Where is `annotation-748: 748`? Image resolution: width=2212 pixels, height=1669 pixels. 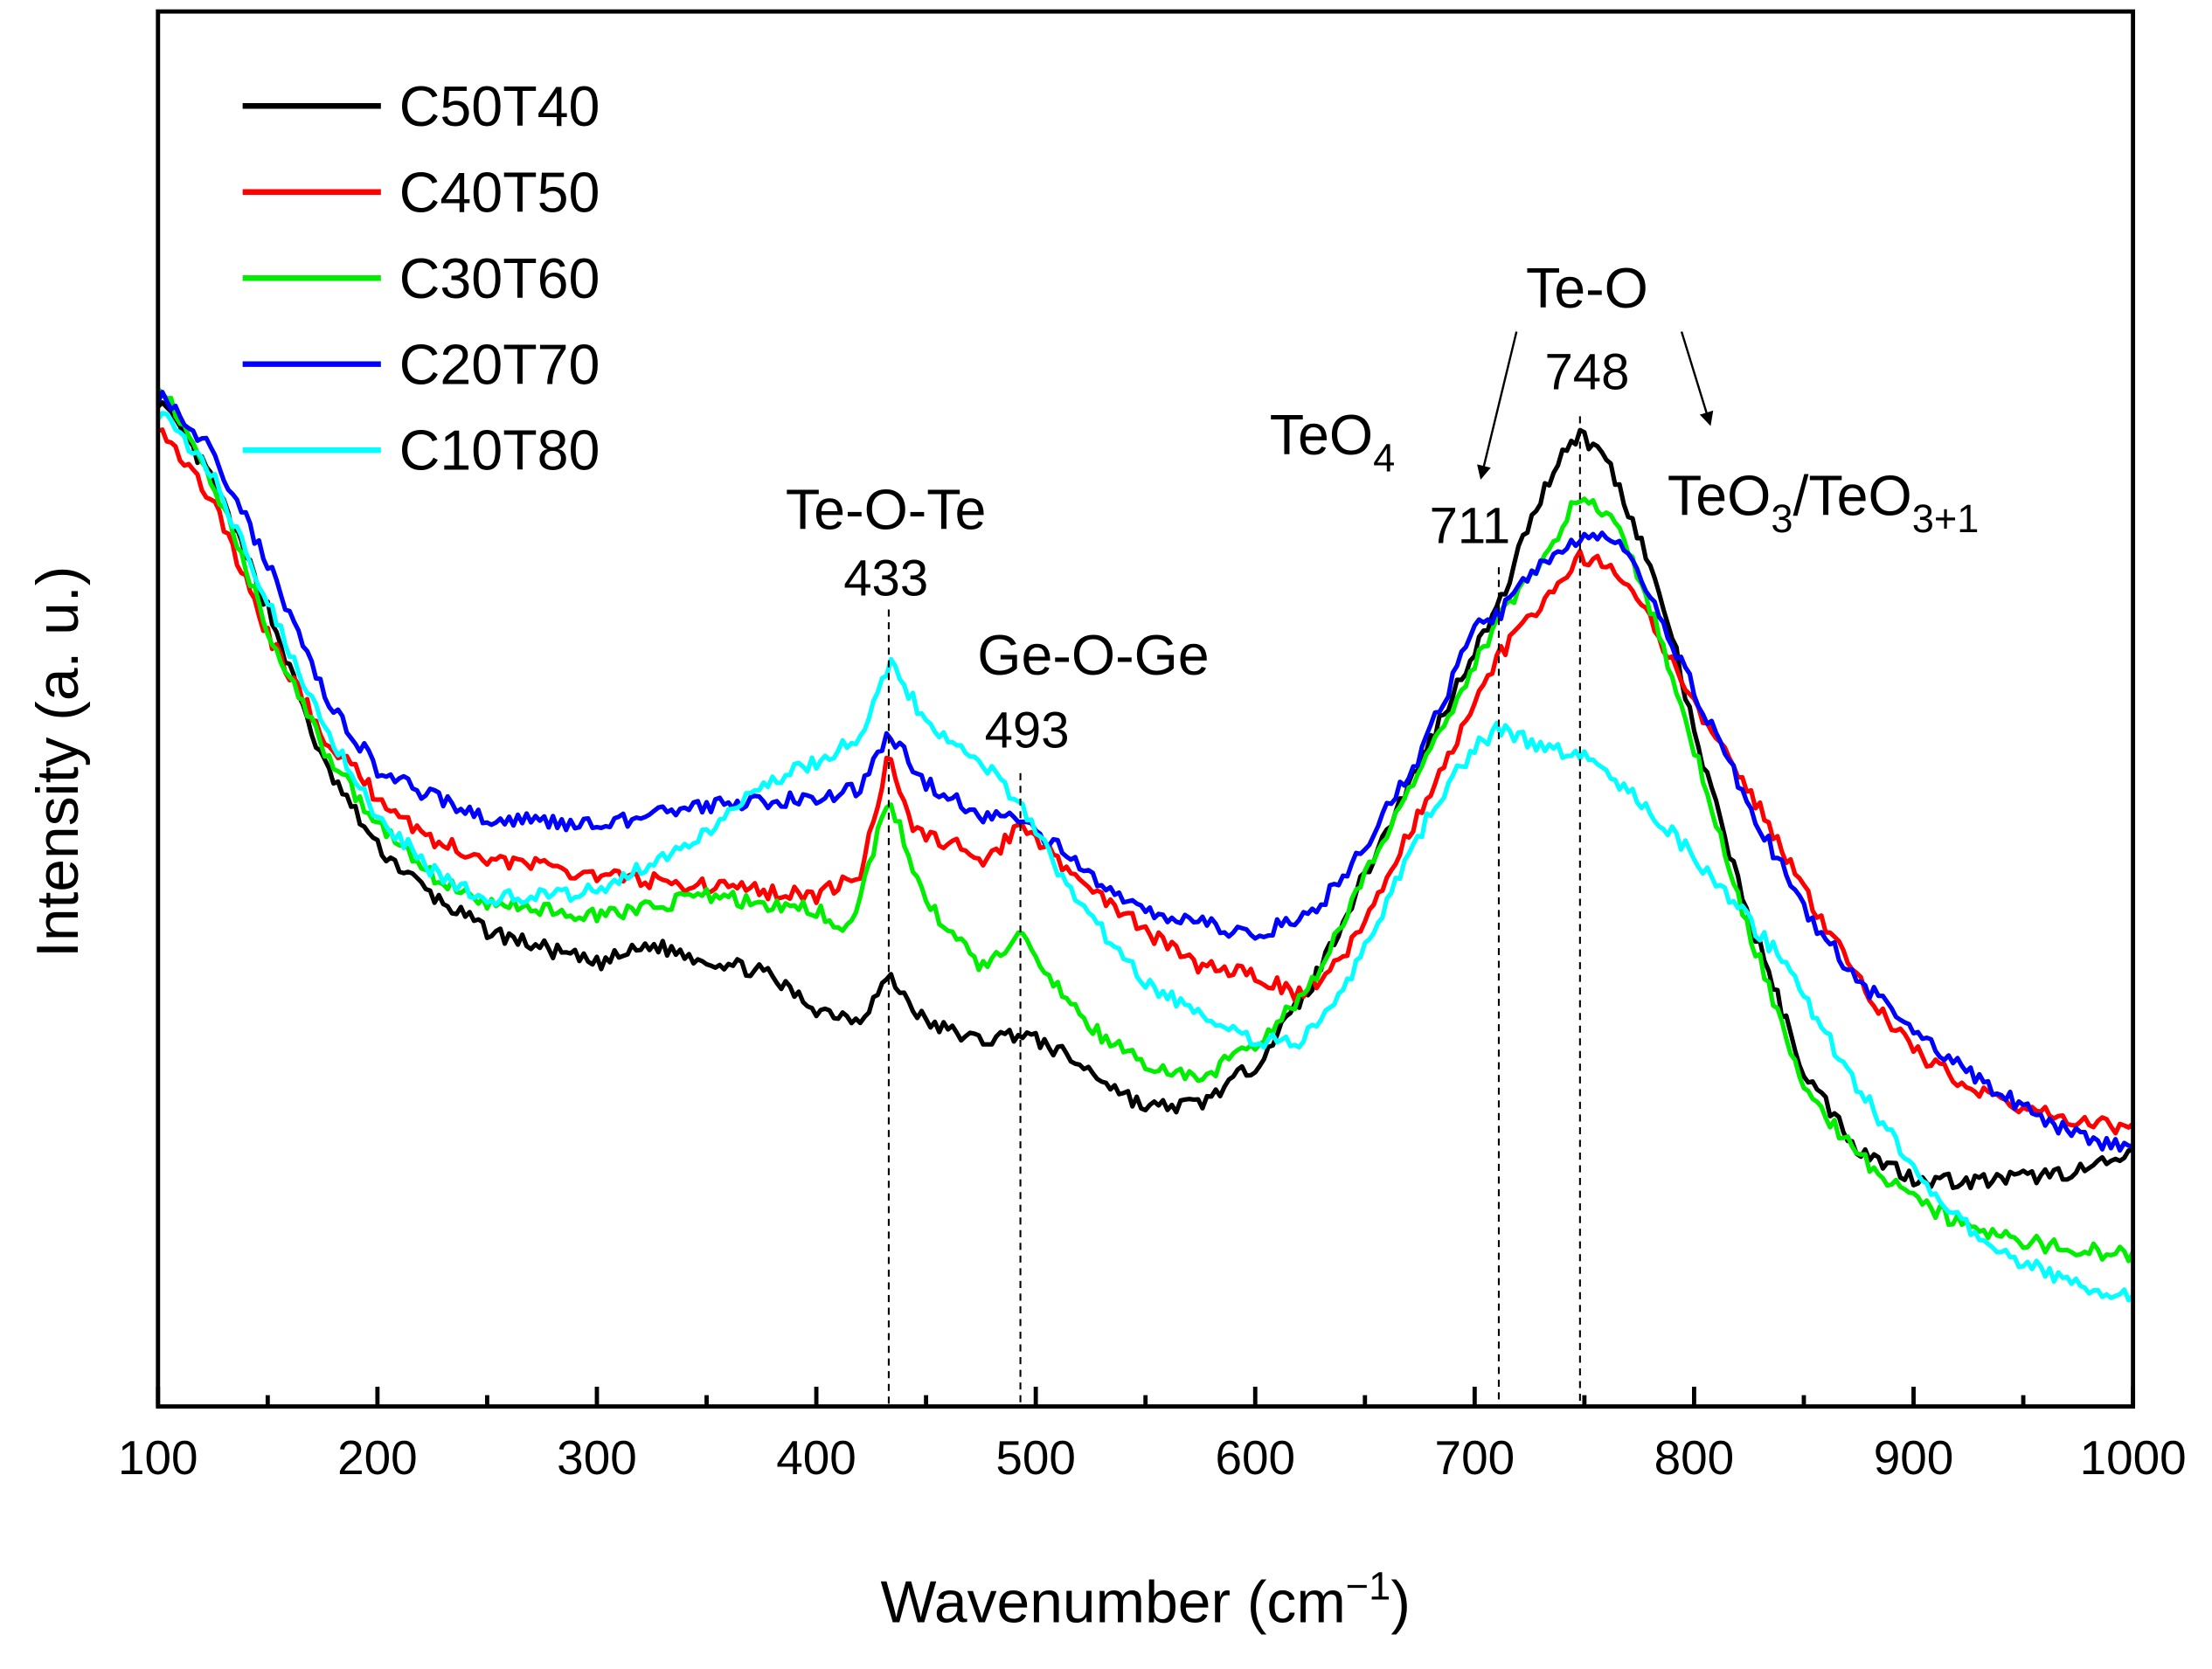 annotation-748: 748 is located at coordinates (1586, 373).